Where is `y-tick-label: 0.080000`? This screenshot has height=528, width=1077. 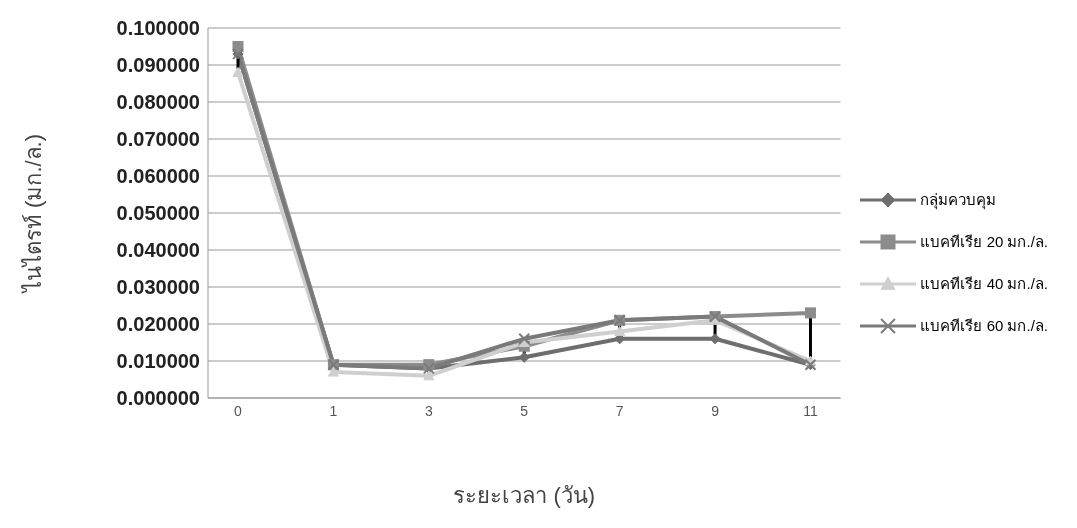 y-tick-label: 0.080000 is located at coordinates (158, 102).